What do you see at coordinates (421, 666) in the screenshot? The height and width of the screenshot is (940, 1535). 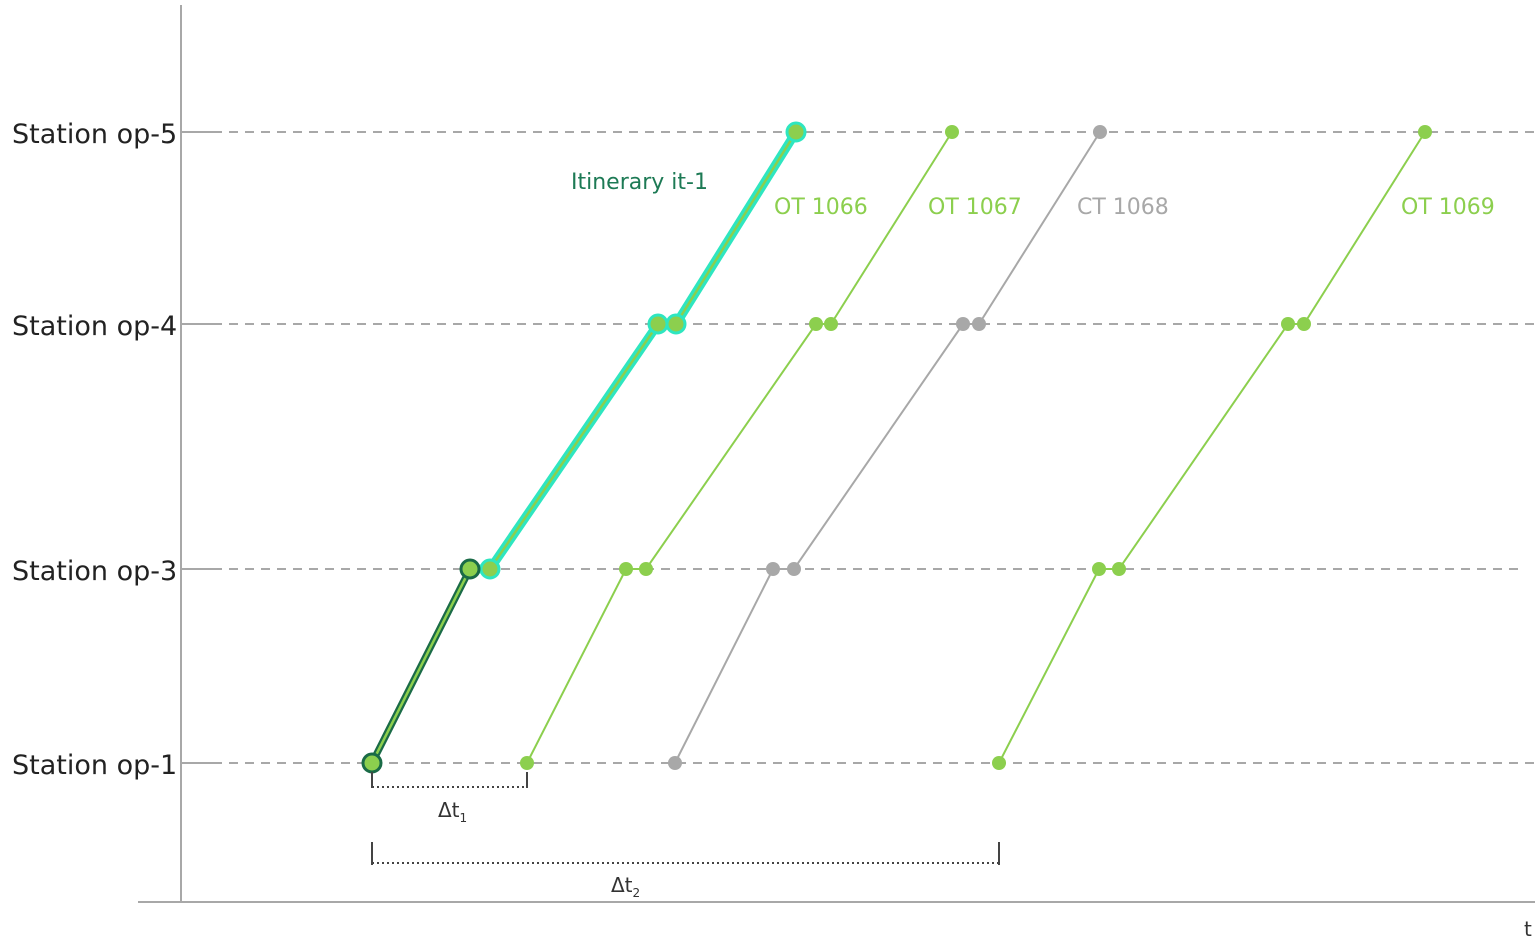 I see `itinerary-segment-dark` at bounding box center [421, 666].